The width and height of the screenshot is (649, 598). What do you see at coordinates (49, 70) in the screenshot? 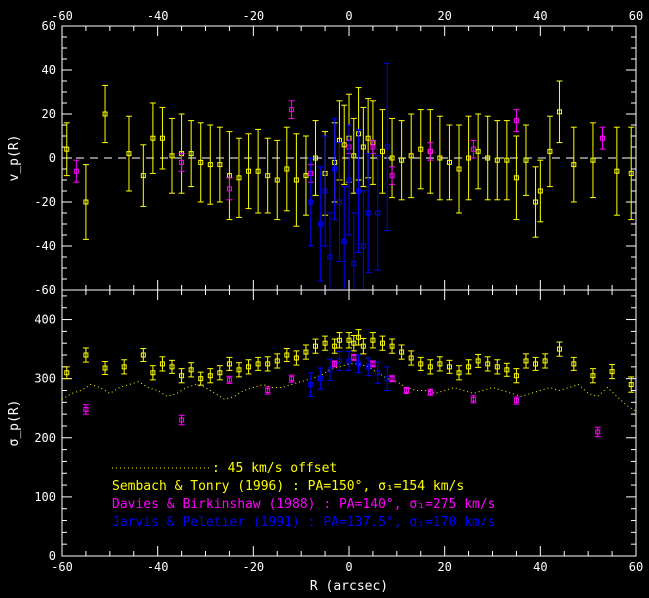
I see `y-tick-label: 40` at bounding box center [49, 70].